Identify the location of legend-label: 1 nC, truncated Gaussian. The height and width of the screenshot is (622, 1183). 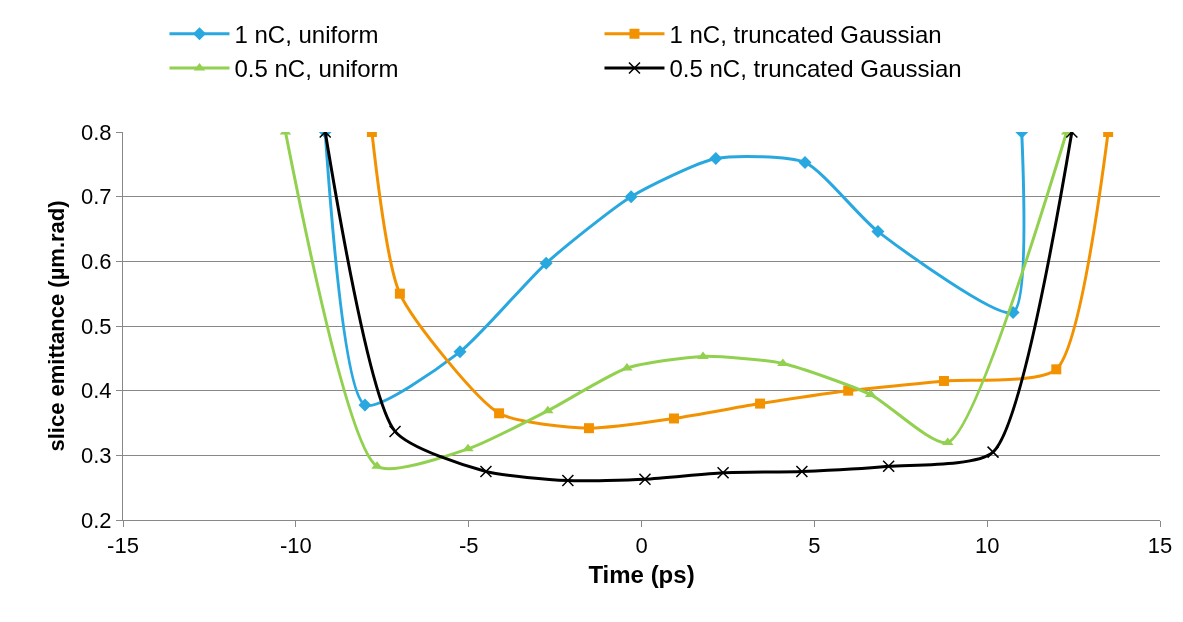
(805, 35).